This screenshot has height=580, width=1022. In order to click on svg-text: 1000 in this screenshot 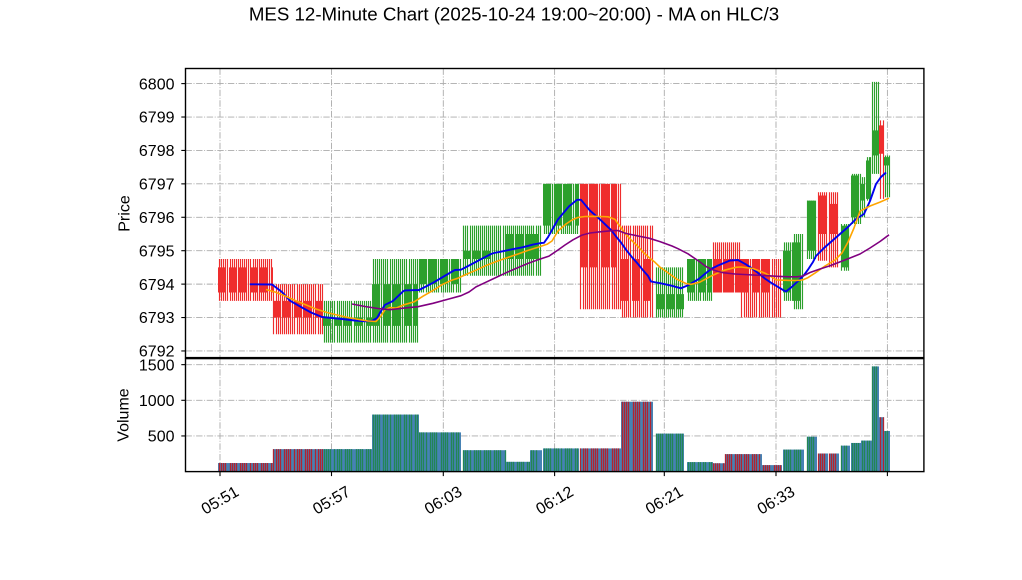, I will do `click(157, 401)`.